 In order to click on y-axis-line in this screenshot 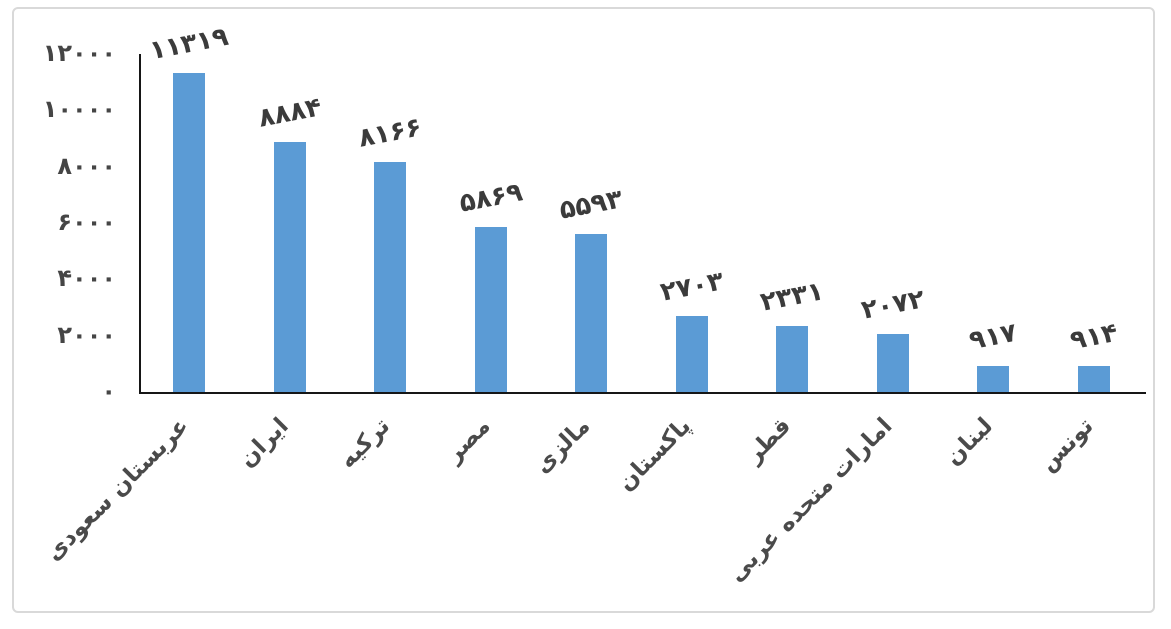, I will do `click(140, 224)`.